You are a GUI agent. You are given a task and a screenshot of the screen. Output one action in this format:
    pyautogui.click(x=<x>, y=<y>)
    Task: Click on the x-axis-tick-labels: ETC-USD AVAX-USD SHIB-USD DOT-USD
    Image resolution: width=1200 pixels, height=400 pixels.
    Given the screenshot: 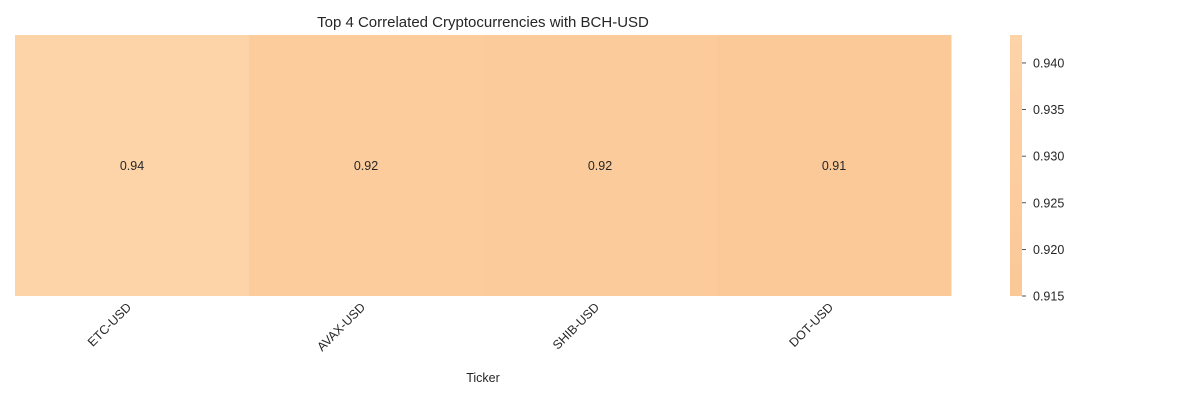 What is the action you would take?
    pyautogui.click(x=460, y=327)
    